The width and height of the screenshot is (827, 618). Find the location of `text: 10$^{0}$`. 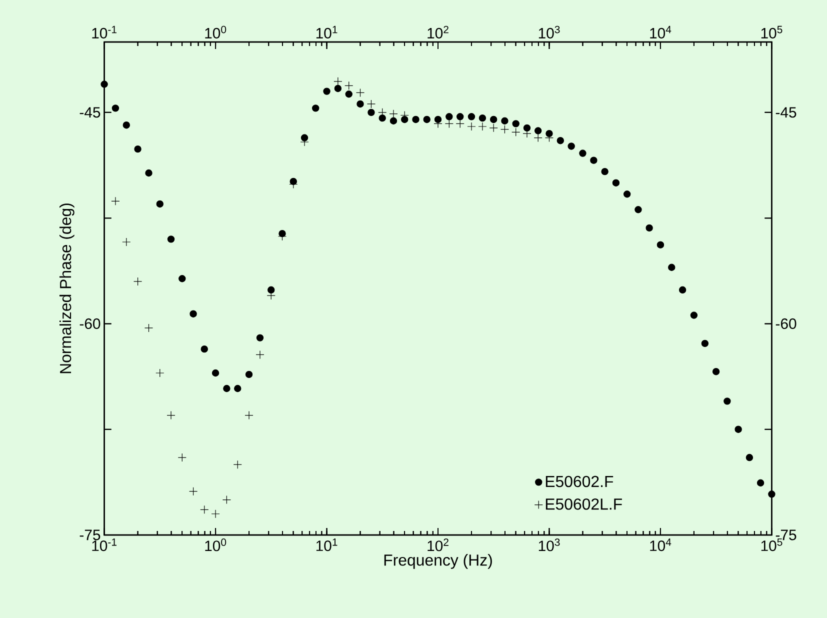

text: 10$^{0}$ is located at coordinates (215, 545).